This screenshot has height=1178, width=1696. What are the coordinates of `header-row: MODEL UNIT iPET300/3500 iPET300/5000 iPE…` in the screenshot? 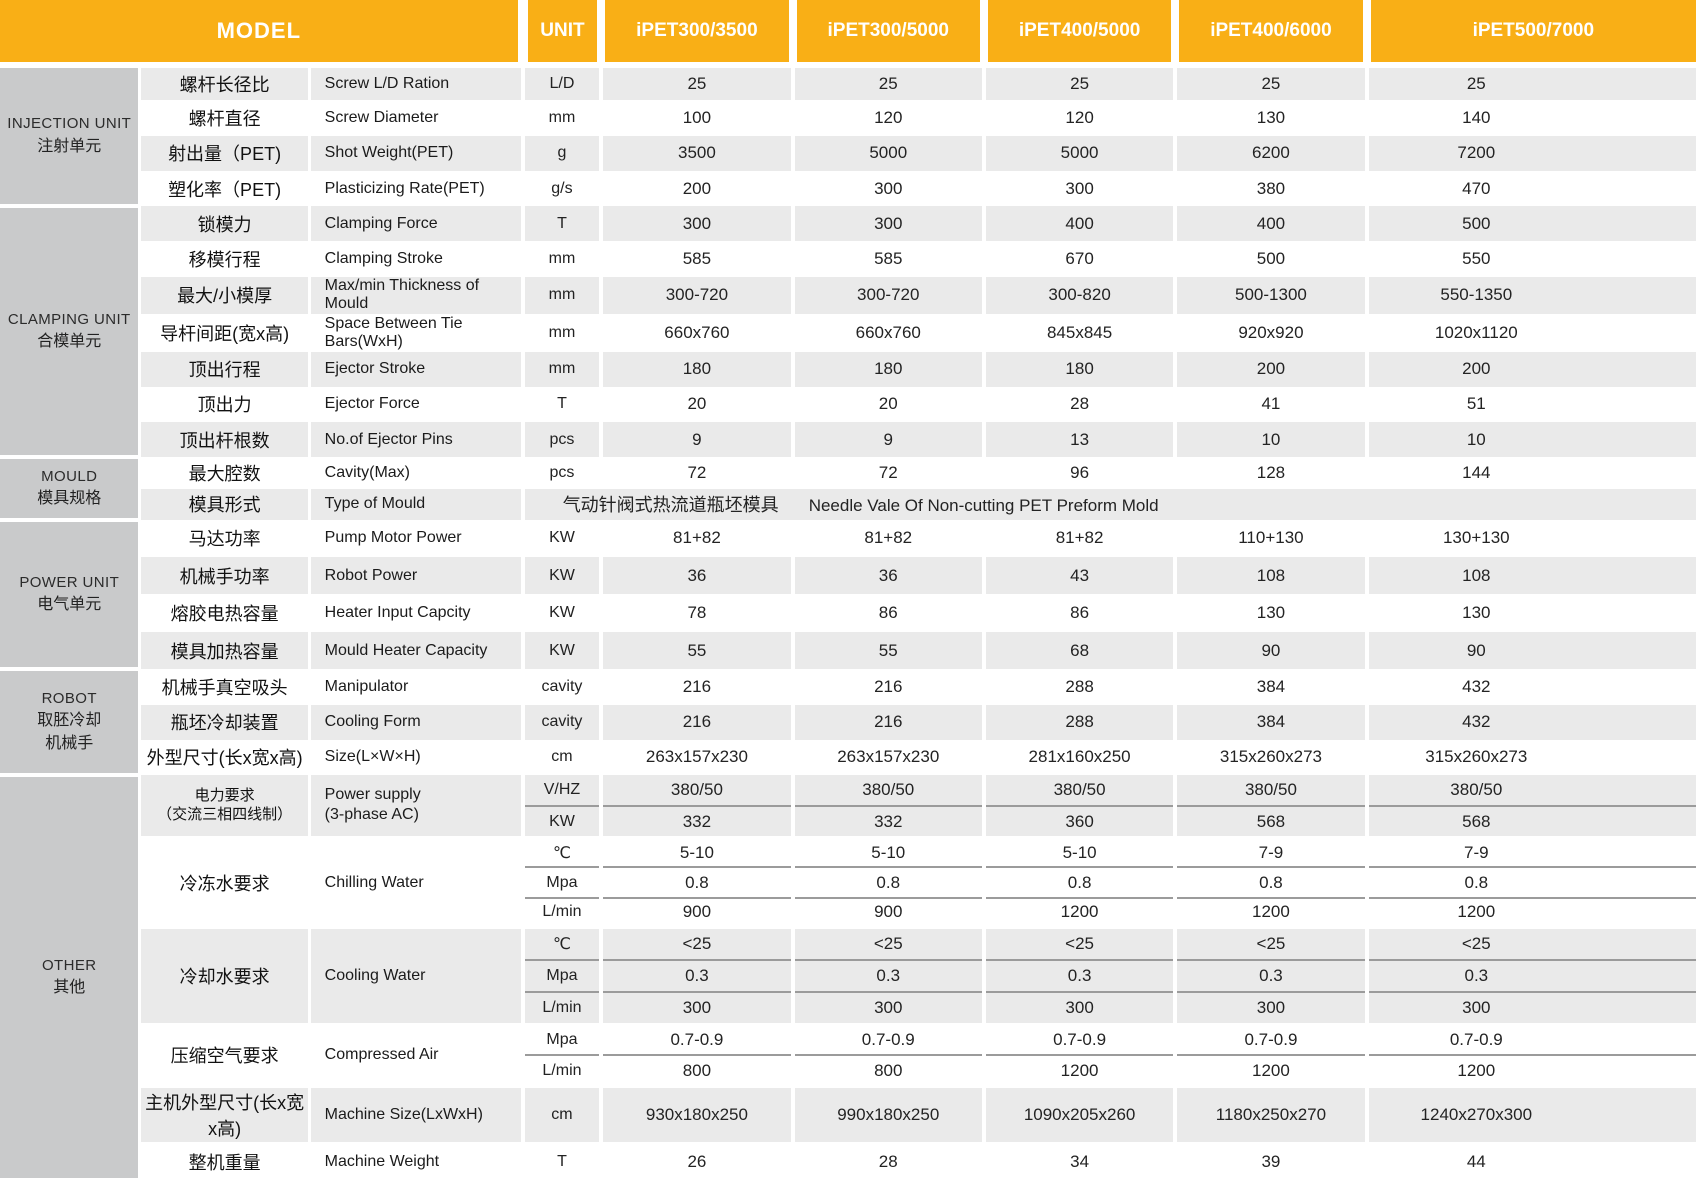 It's located at (848, 34).